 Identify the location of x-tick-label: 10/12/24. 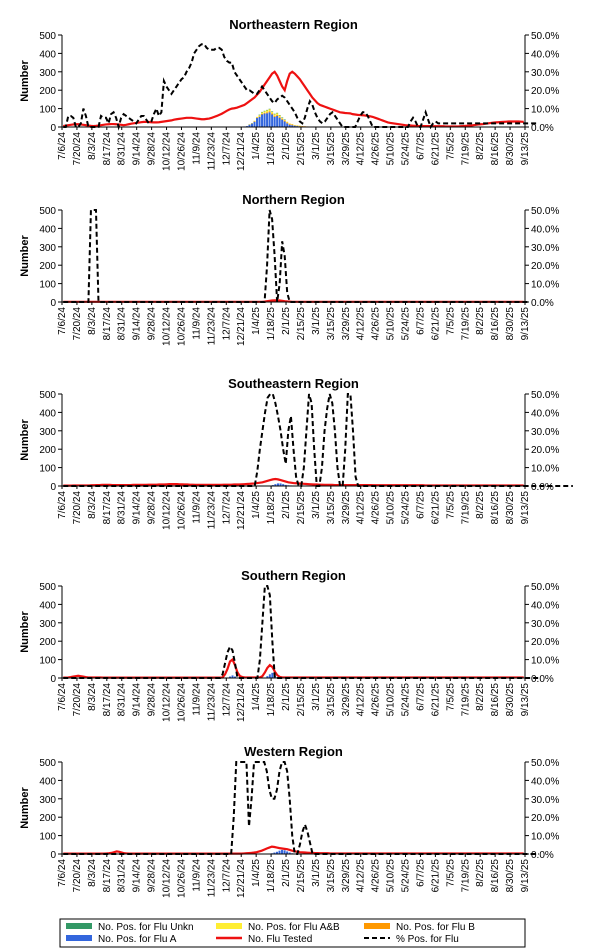
(167, 326).